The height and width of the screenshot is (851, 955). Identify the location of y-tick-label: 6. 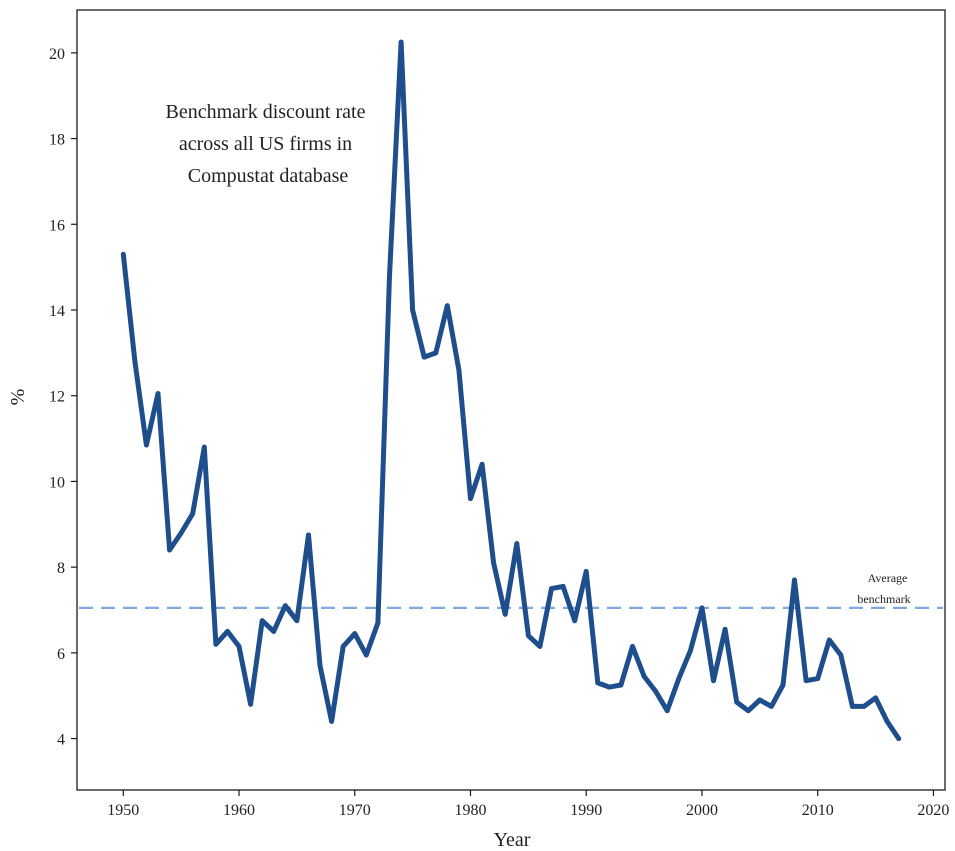
(61, 654).